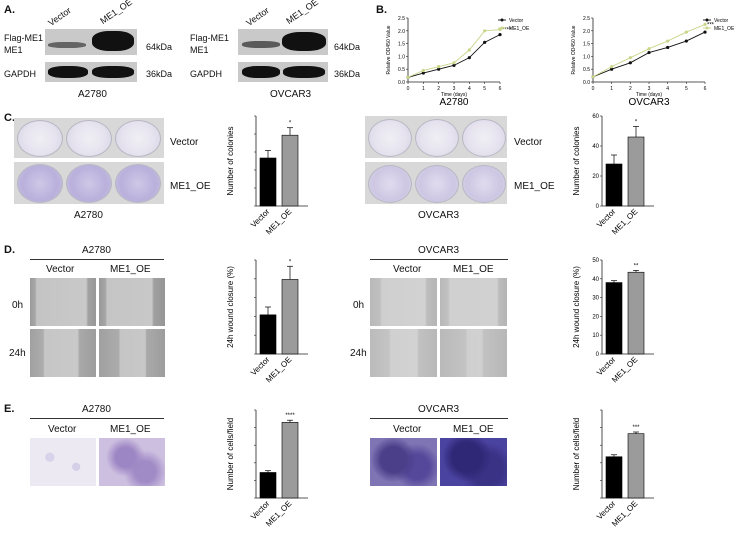 The image size is (747, 534). I want to click on x-tick-label: 1, so click(423, 89).